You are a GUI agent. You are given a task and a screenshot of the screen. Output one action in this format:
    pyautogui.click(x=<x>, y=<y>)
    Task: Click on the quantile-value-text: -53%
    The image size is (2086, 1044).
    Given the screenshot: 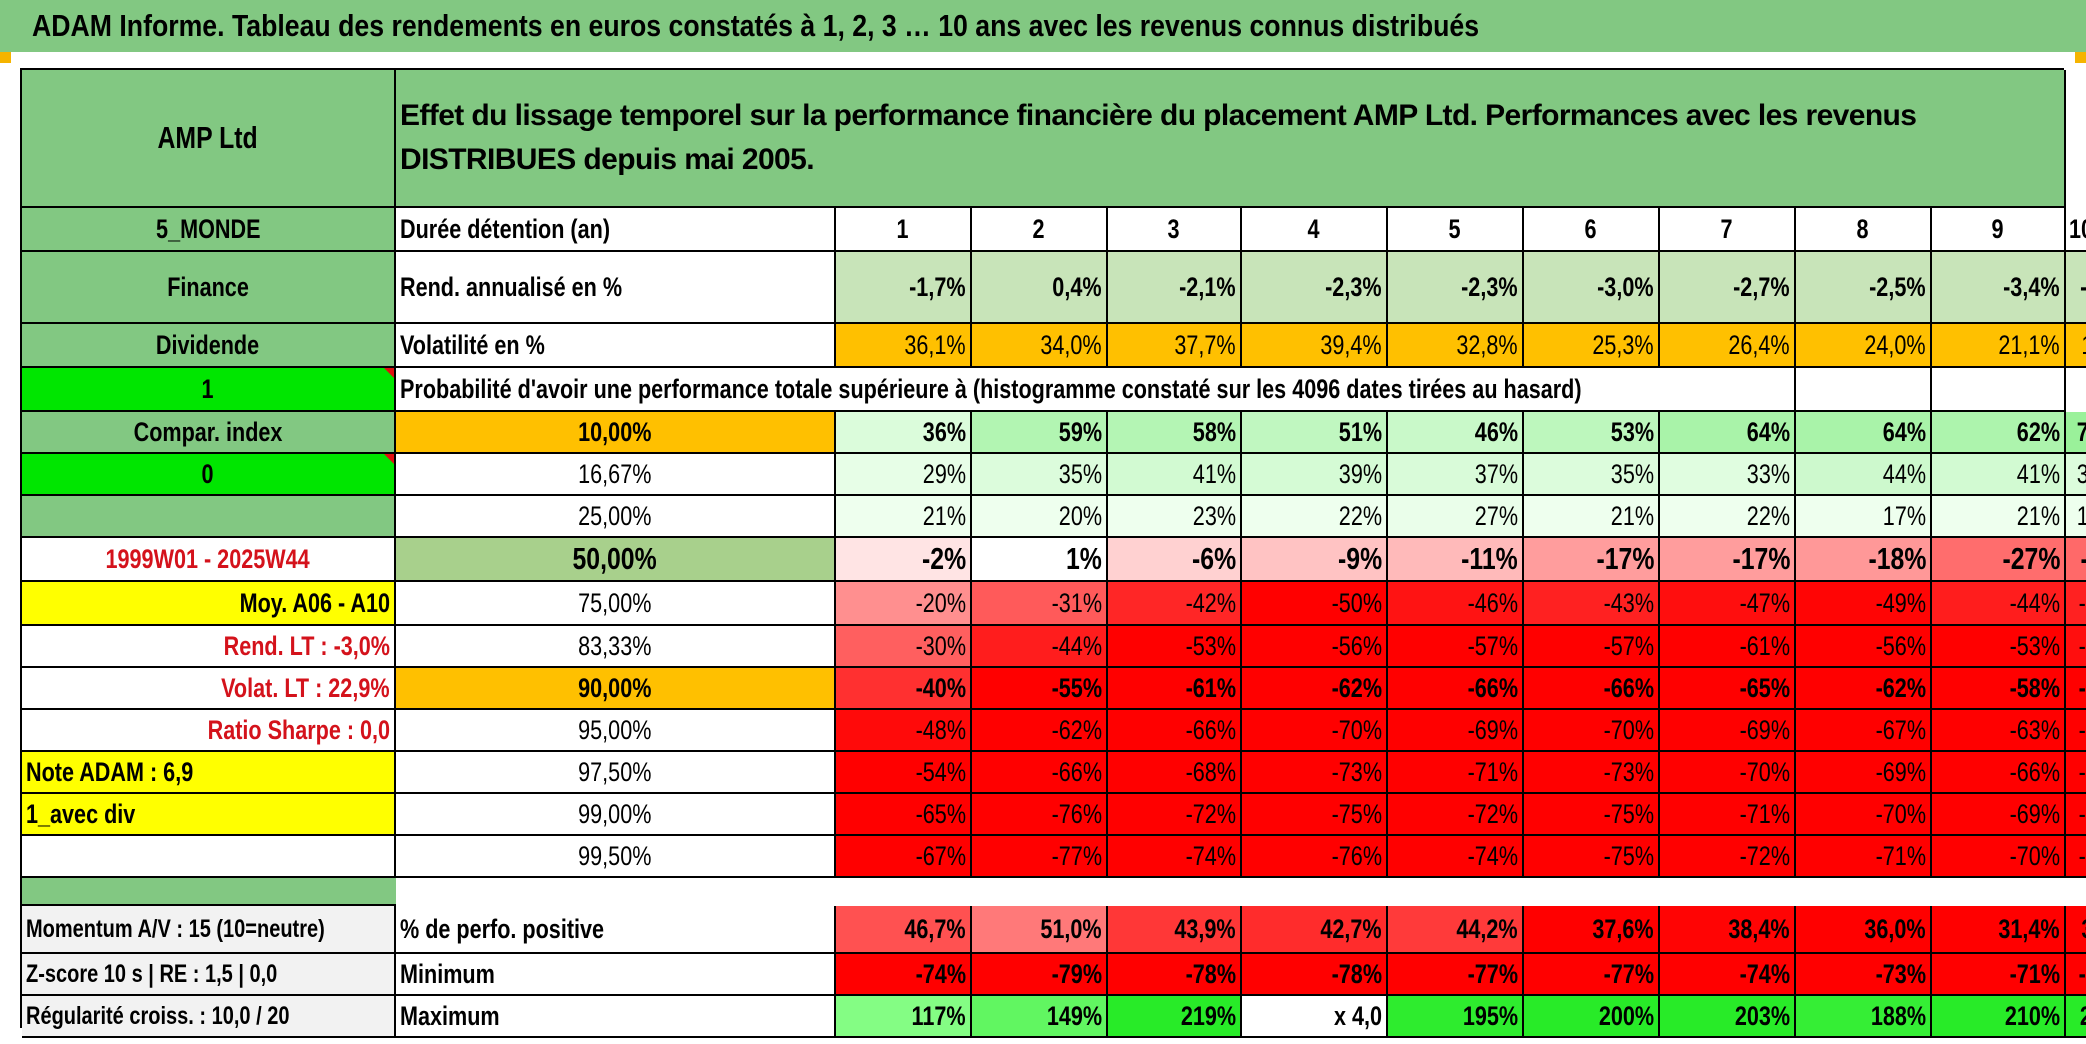 What is the action you would take?
    pyautogui.click(x=1210, y=645)
    